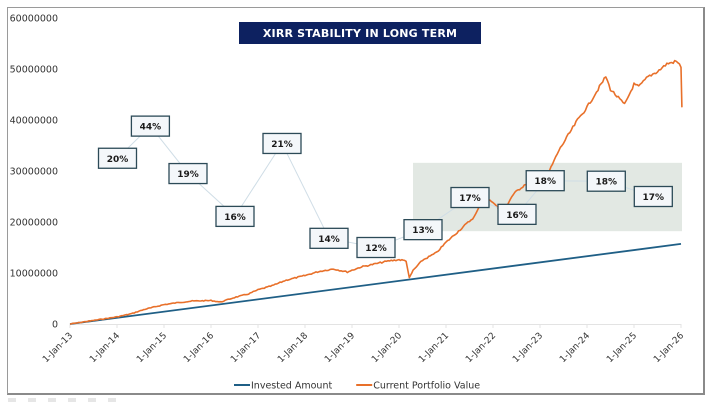 The image size is (709, 405). I want to click on y-tick-label: 0, so click(55, 325).